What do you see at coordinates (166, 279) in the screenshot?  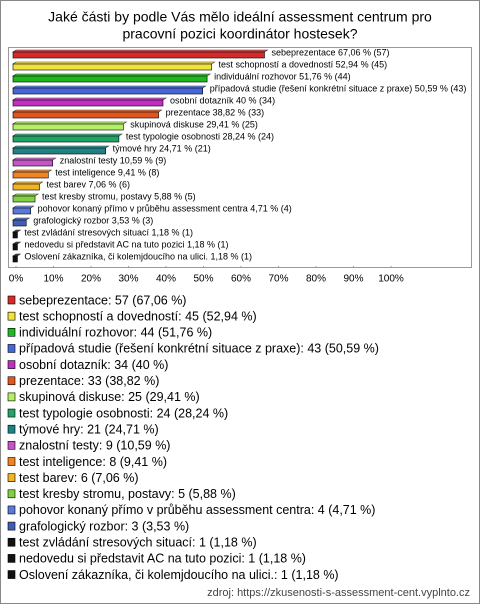 I see `x-tick-label: 40%` at bounding box center [166, 279].